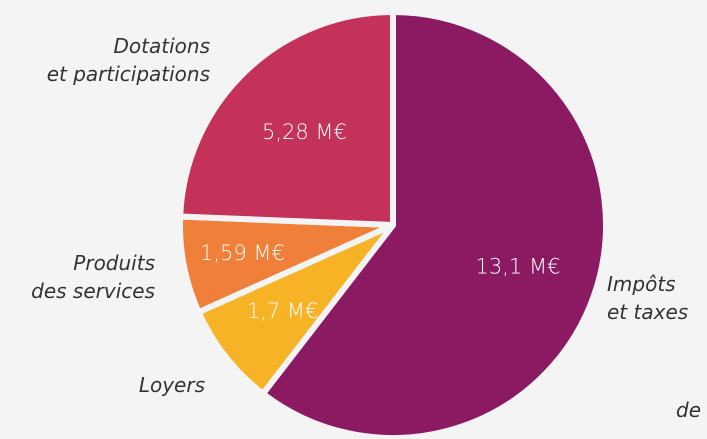 The image size is (707, 439). What do you see at coordinates (304, 132) in the screenshot?
I see `value-label: 5,28 M€` at bounding box center [304, 132].